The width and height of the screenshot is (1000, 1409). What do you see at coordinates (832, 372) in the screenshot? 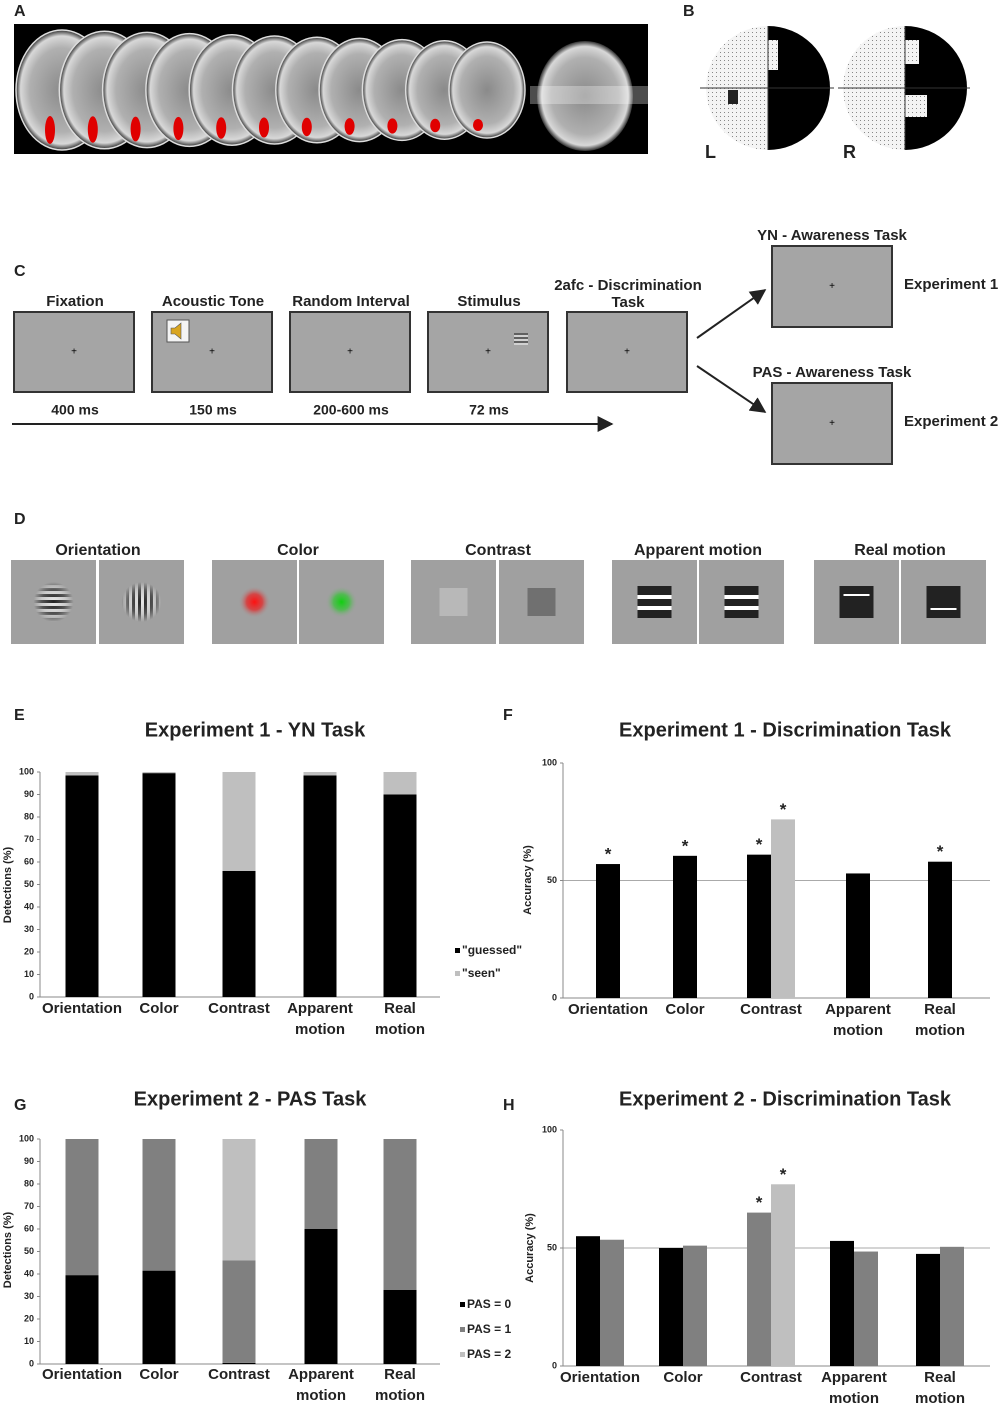
I see `task-title: PAS - Awareness Task` at bounding box center [832, 372].